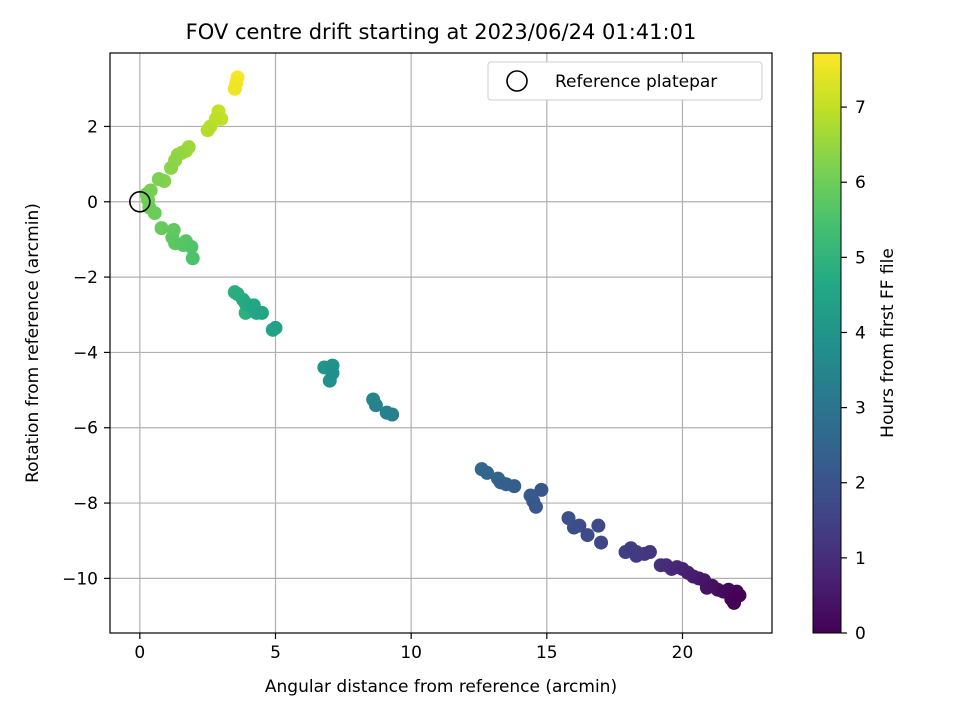 This screenshot has width=960, height=720. What do you see at coordinates (411, 653) in the screenshot?
I see `x-tick-label: 10` at bounding box center [411, 653].